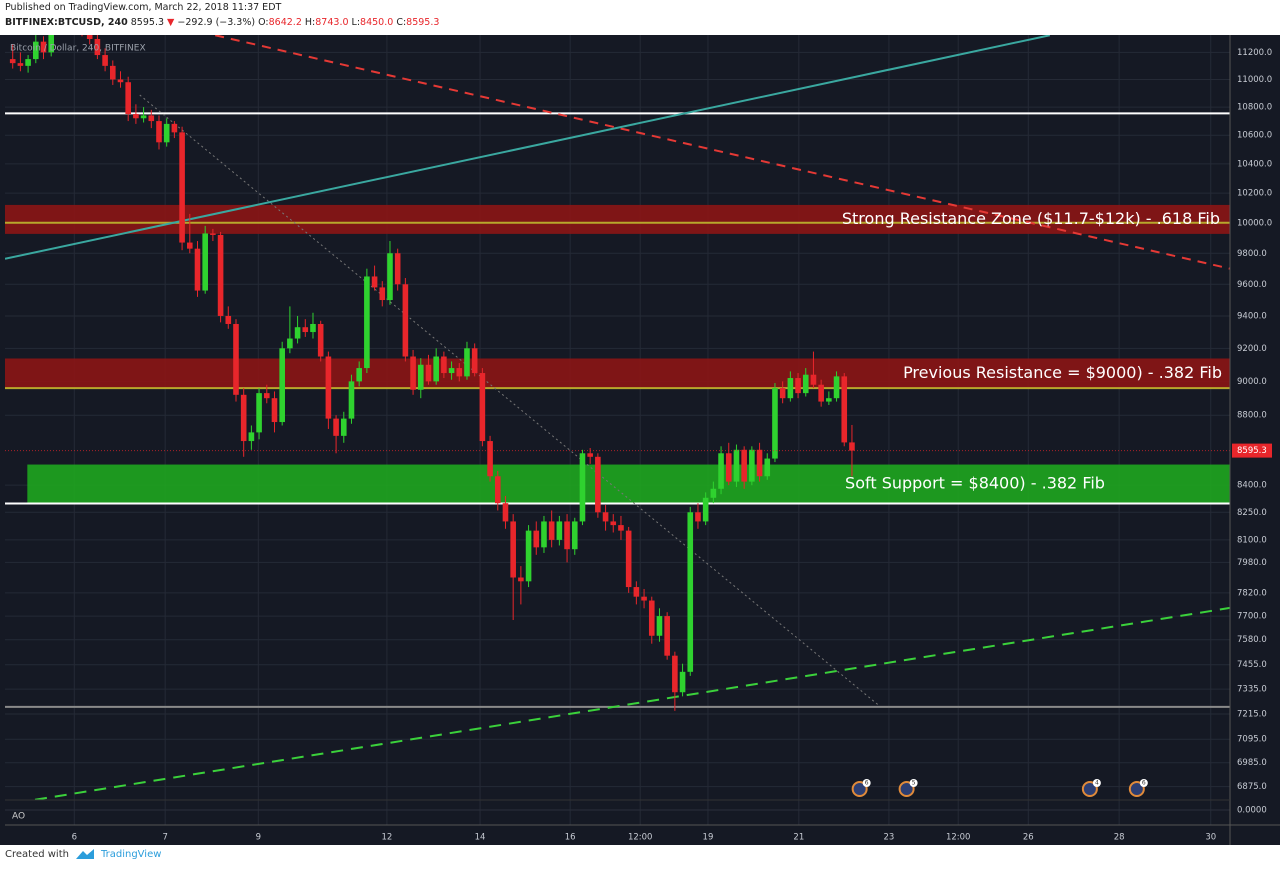 The image size is (1280, 874). What do you see at coordinates (1252, 563) in the screenshot?
I see `y-tick-label: 7980.0` at bounding box center [1252, 563].